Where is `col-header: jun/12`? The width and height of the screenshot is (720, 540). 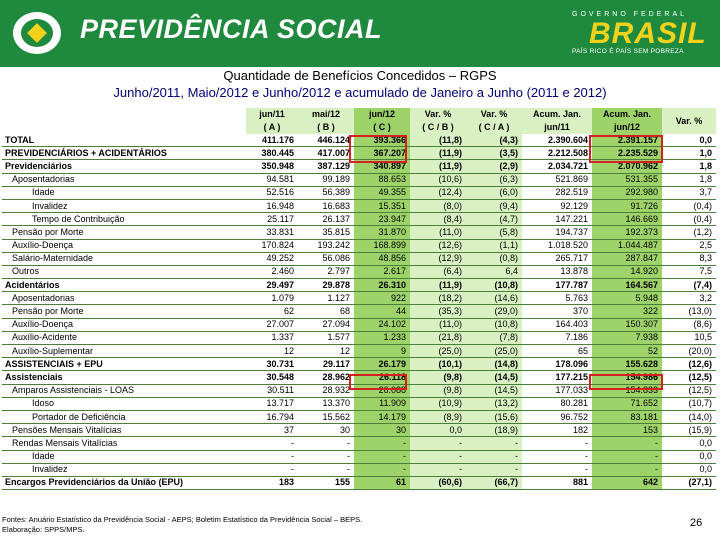 col-header: jun/12 is located at coordinates (382, 114).